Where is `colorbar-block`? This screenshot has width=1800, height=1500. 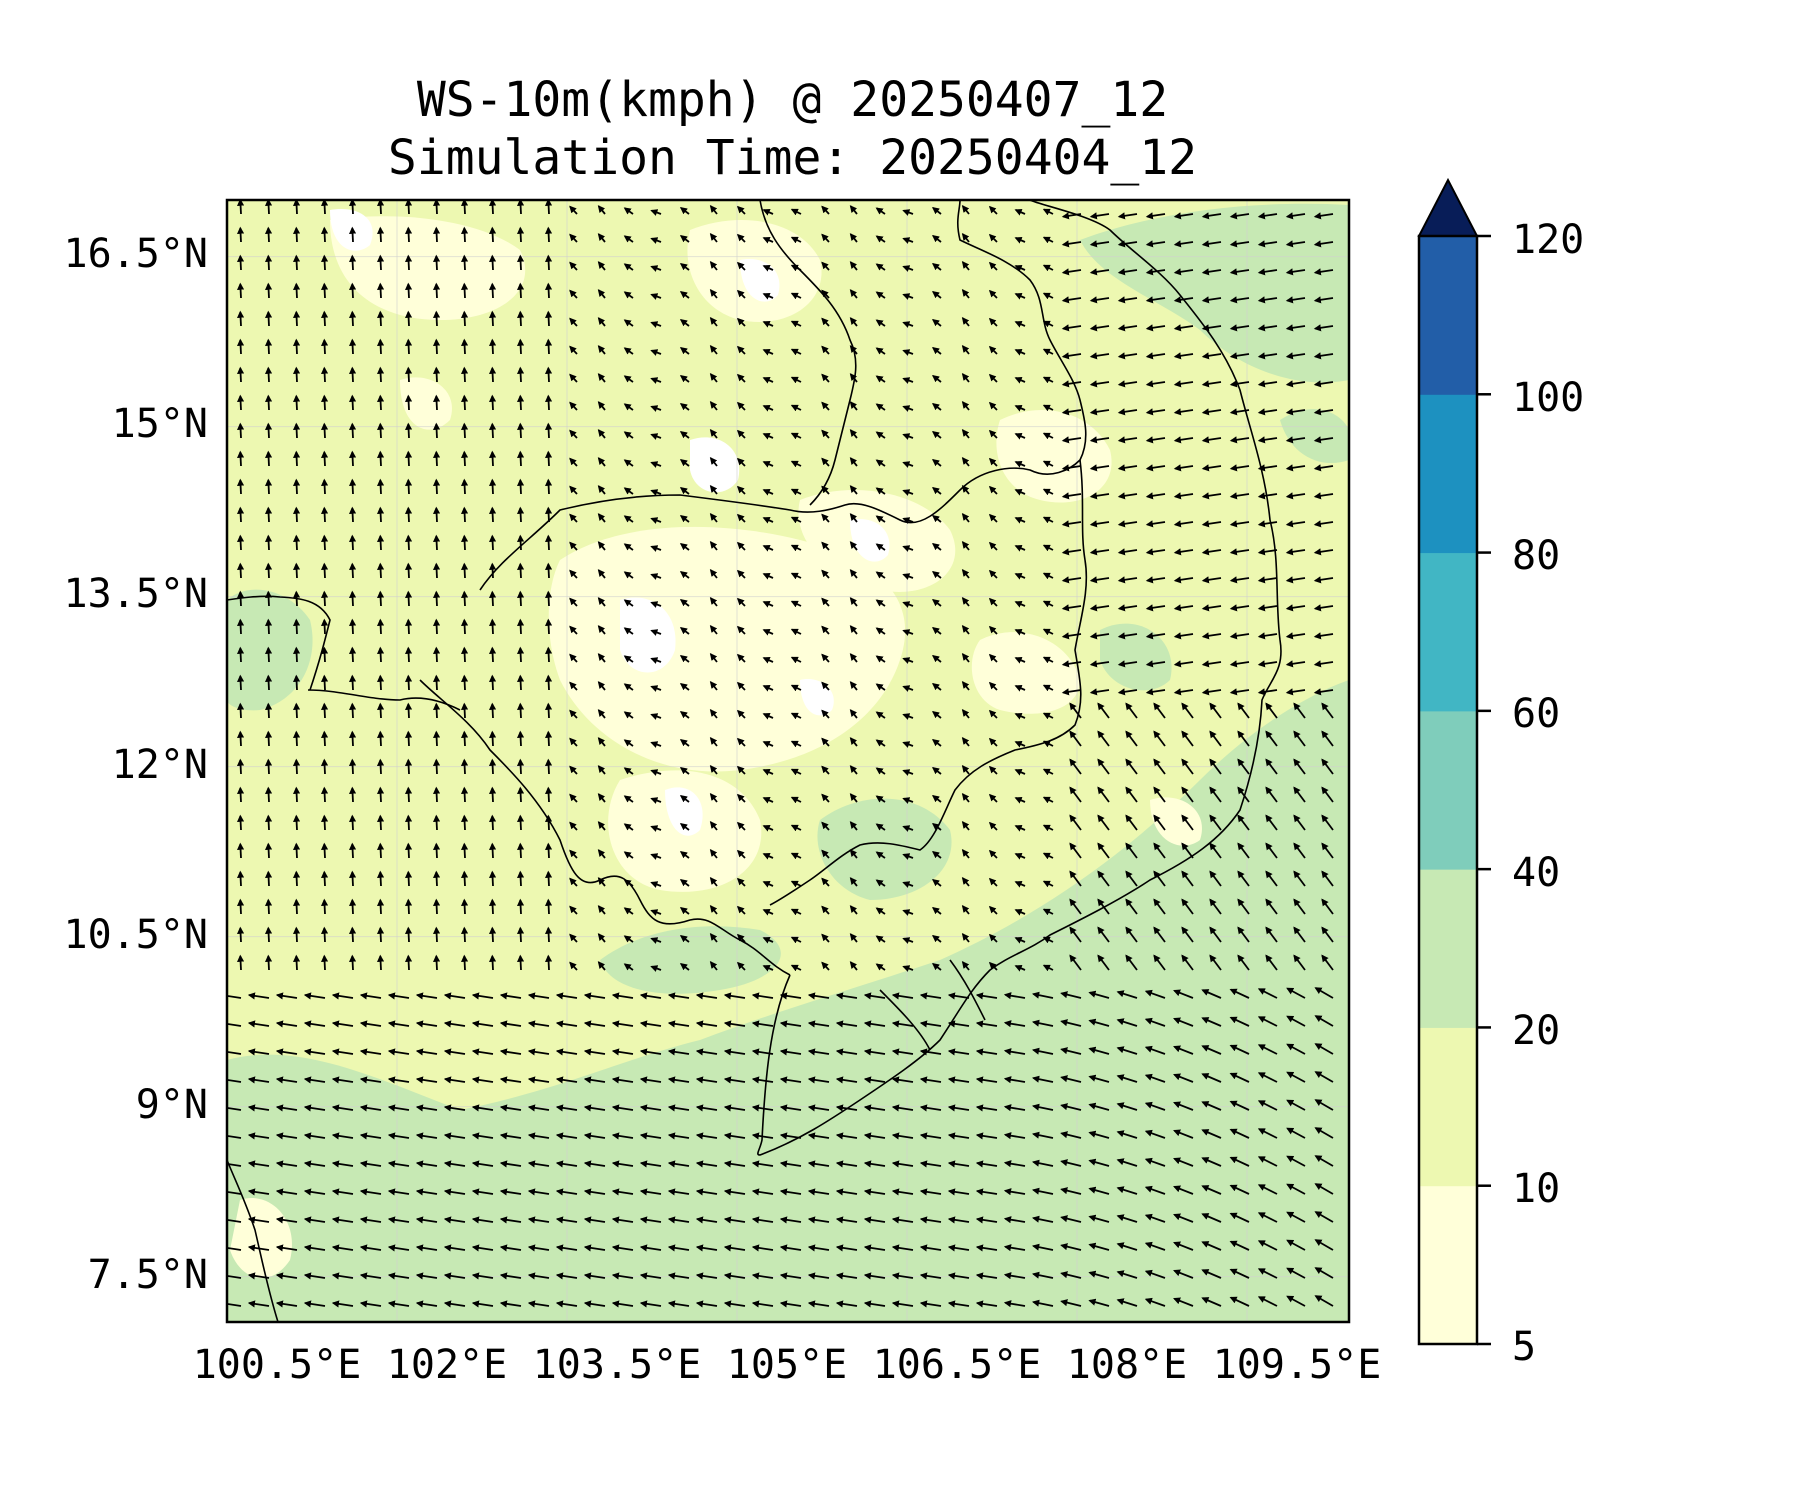
colorbar-block is located at coordinates (1448, 474).